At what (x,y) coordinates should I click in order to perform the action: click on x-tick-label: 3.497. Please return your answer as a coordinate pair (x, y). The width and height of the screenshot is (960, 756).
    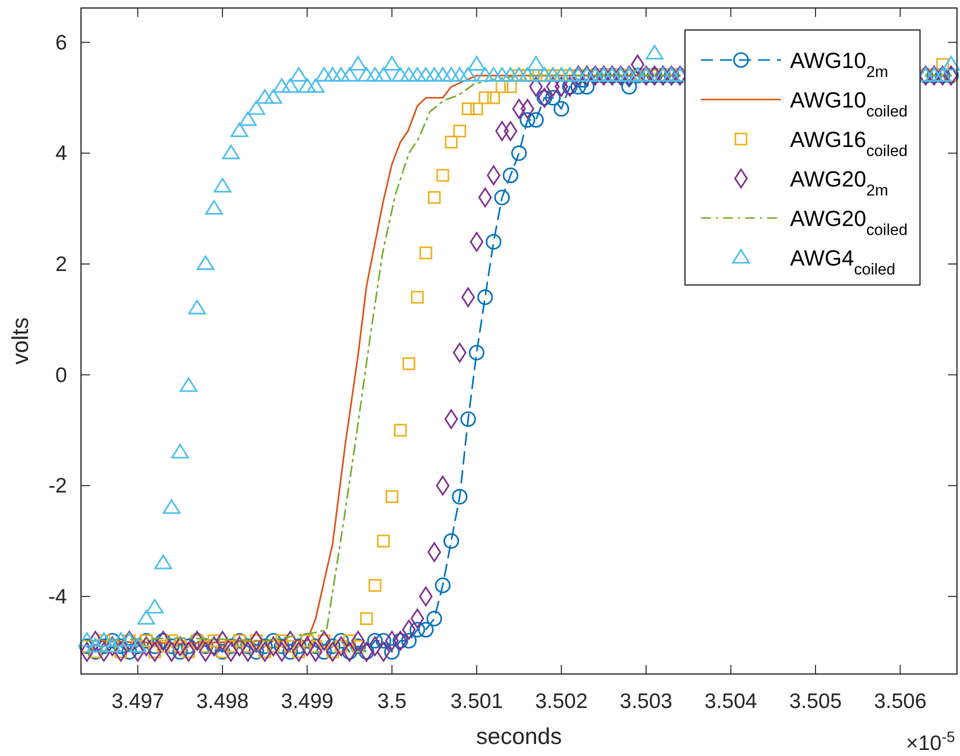
    Looking at the image, I should click on (137, 701).